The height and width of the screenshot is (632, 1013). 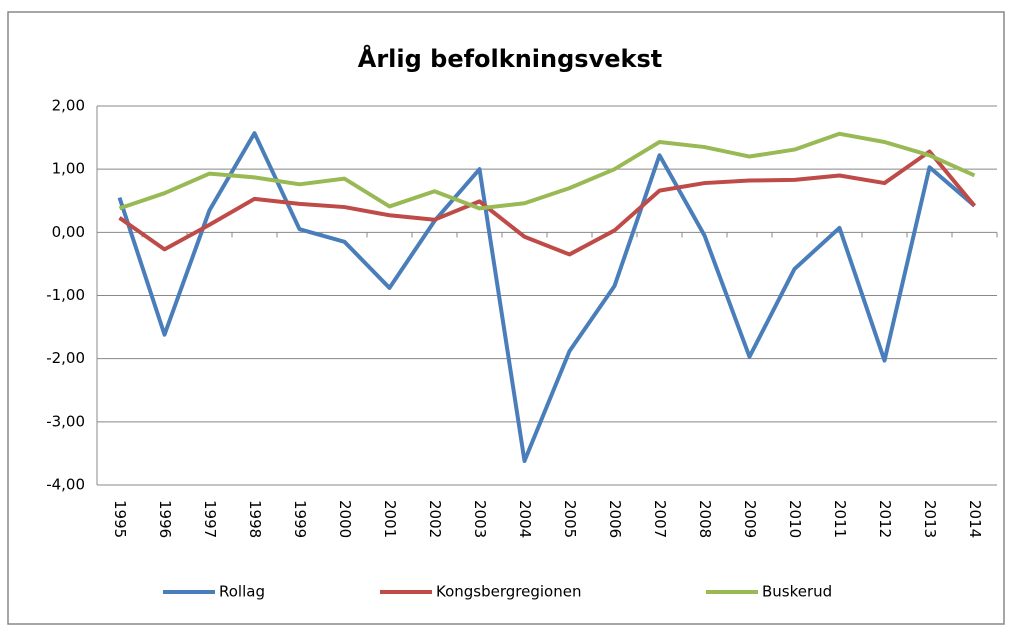 I want to click on y-tick-label: -2,00, so click(x=65, y=358).